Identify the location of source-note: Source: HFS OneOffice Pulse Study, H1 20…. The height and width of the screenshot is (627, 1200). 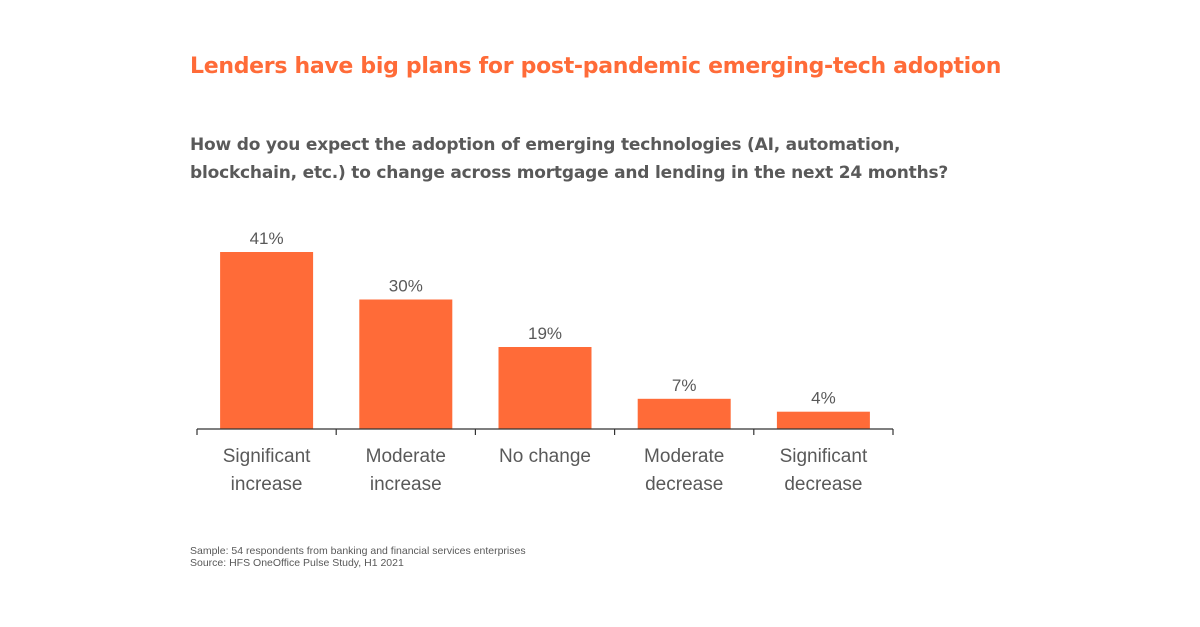
(297, 563).